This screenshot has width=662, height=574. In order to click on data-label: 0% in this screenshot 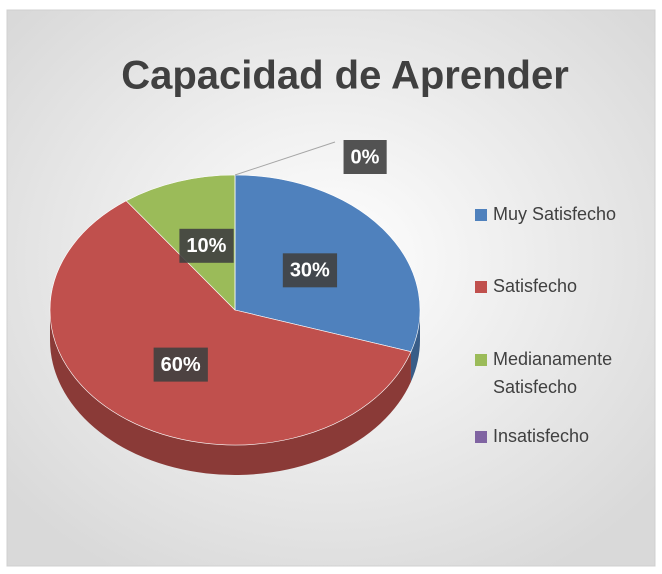, I will do `click(365, 157)`.